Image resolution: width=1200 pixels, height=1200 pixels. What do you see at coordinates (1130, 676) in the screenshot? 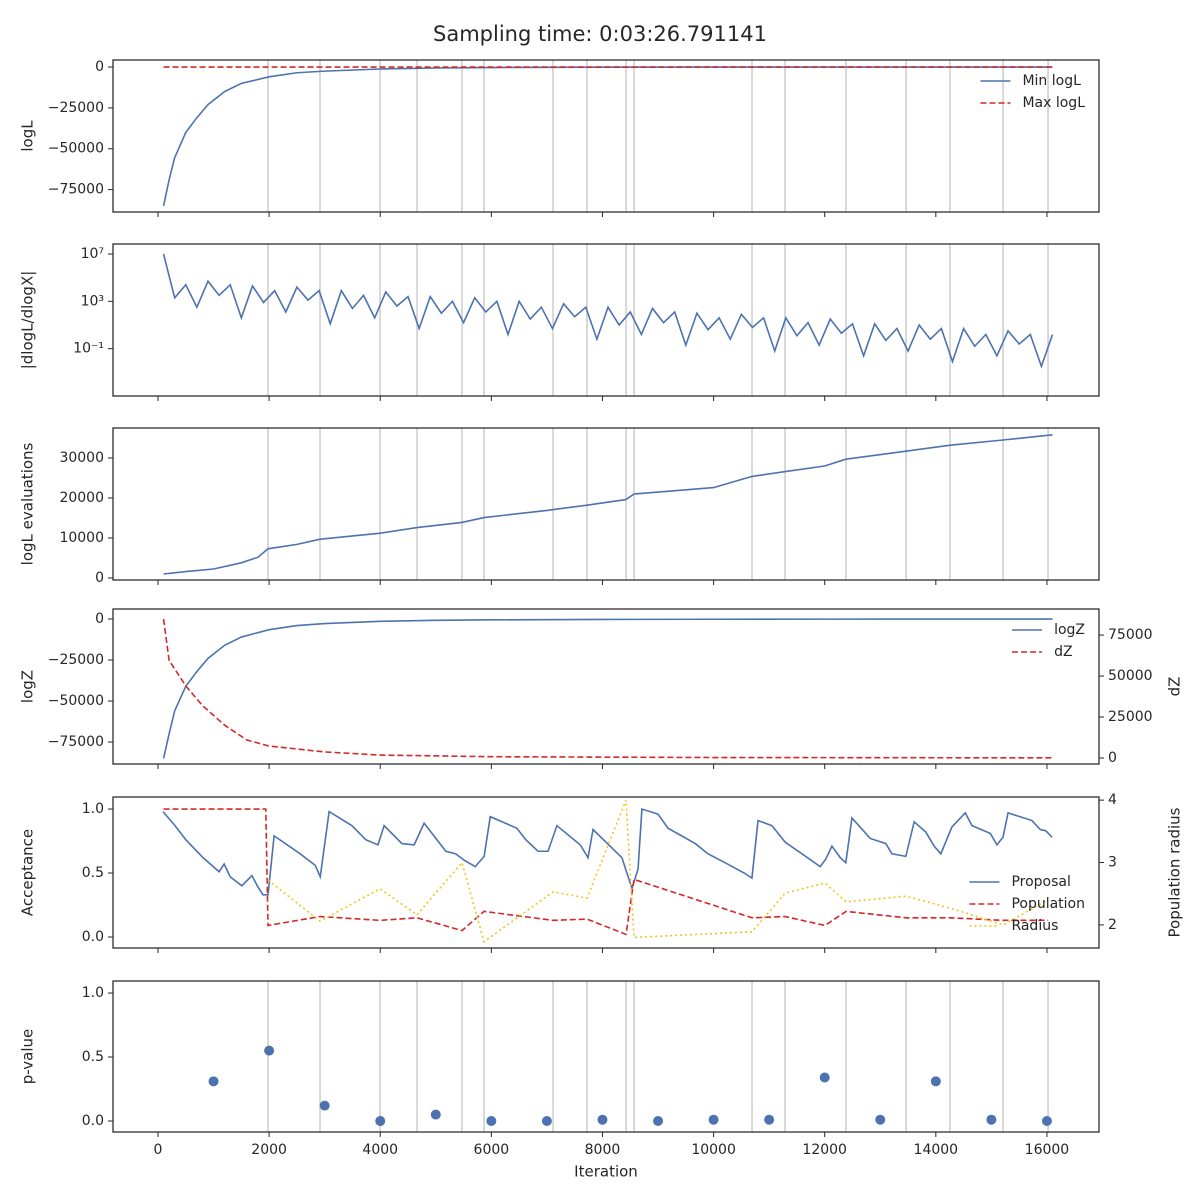
I see `y2-tick-label: 50000` at bounding box center [1130, 676].